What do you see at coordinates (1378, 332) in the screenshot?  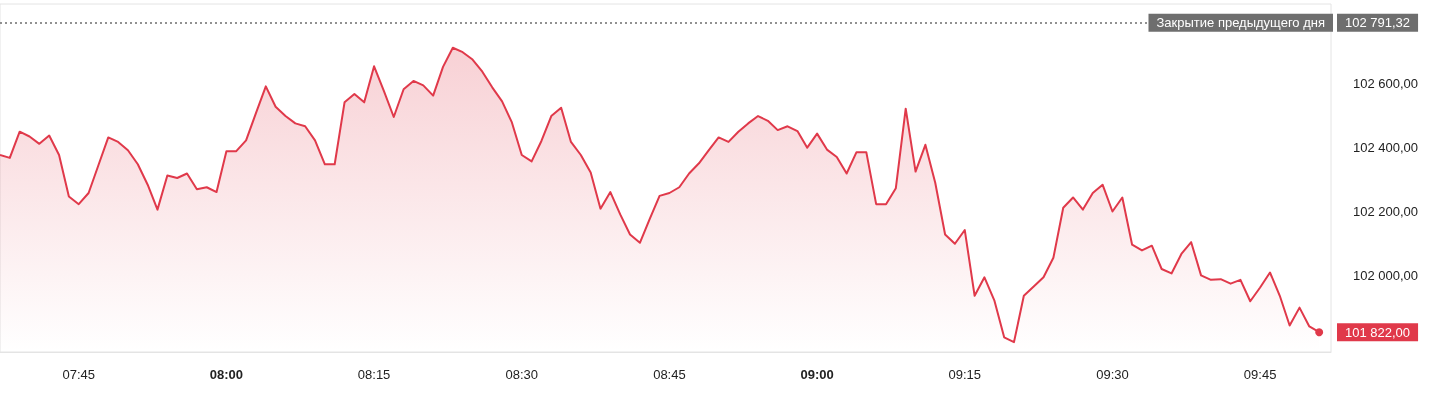 I see `annotation: 101 822,00` at bounding box center [1378, 332].